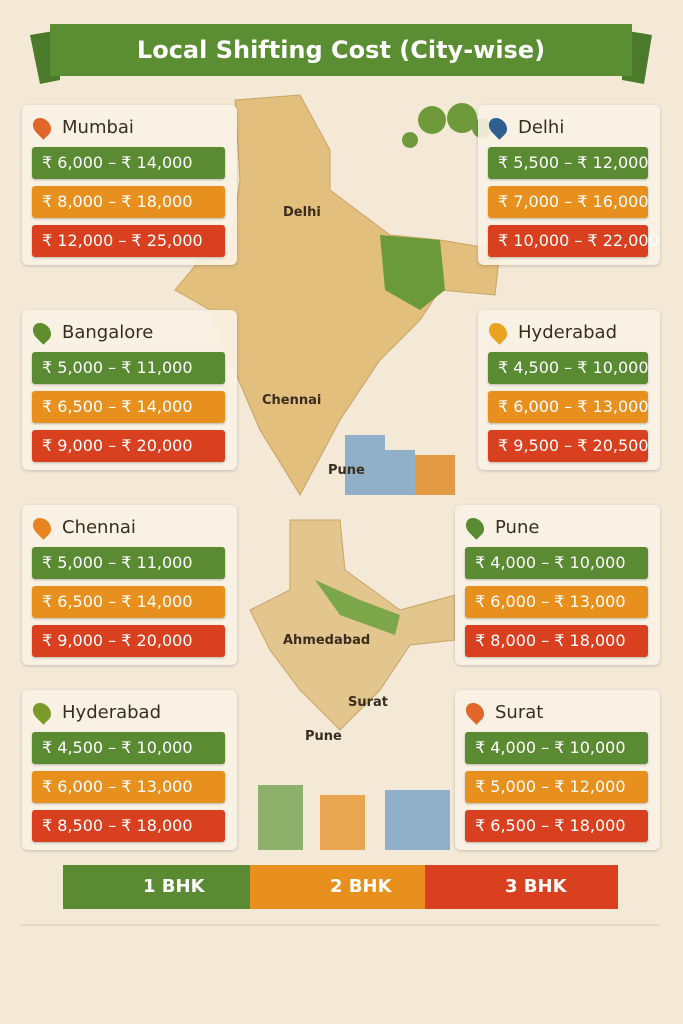  Describe the element at coordinates (302, 212) in the screenshot. I see `map-label: Delhi` at that location.